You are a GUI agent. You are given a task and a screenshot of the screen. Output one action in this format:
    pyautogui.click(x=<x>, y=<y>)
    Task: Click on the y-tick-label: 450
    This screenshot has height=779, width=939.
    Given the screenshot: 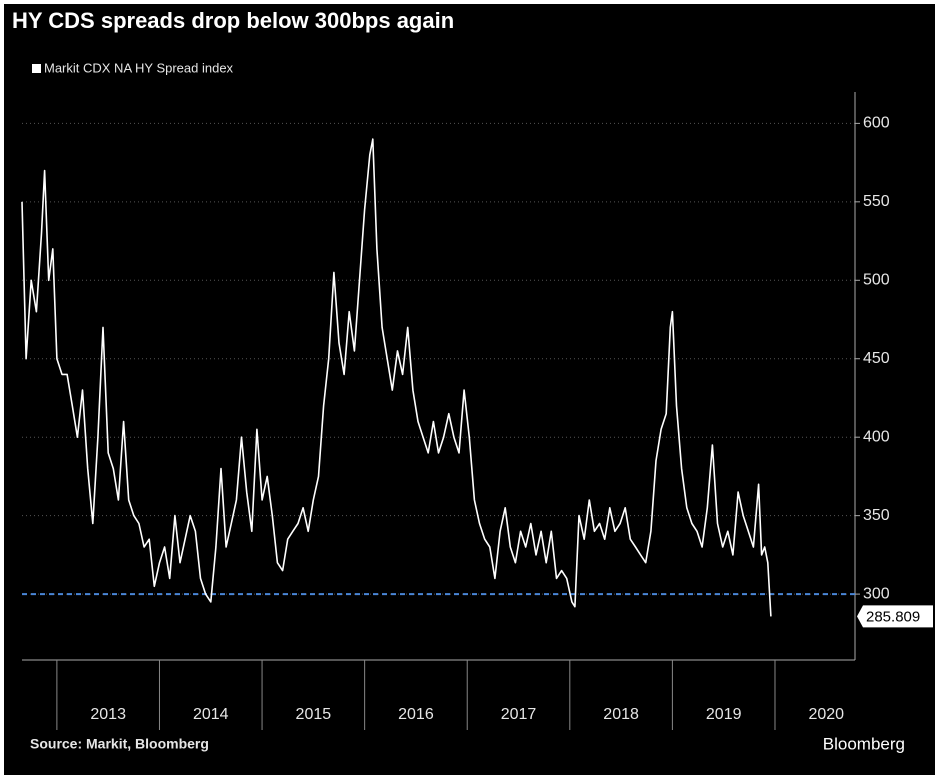 What is the action you would take?
    pyautogui.click(x=876, y=358)
    